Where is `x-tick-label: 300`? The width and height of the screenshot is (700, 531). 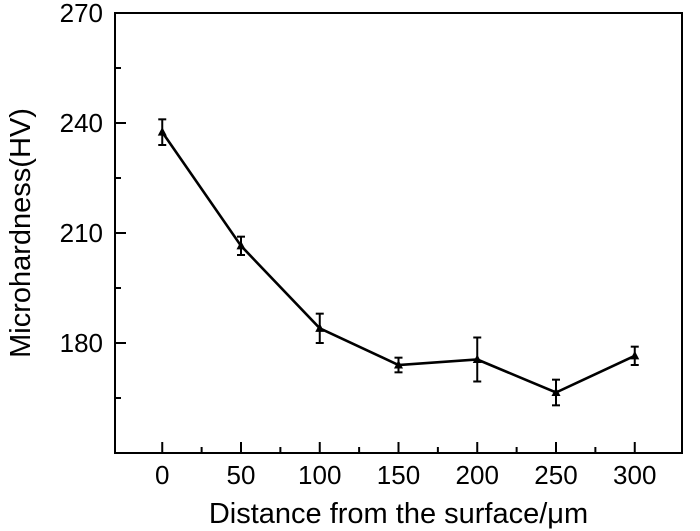 x-tick-label: 300 is located at coordinates (634, 475).